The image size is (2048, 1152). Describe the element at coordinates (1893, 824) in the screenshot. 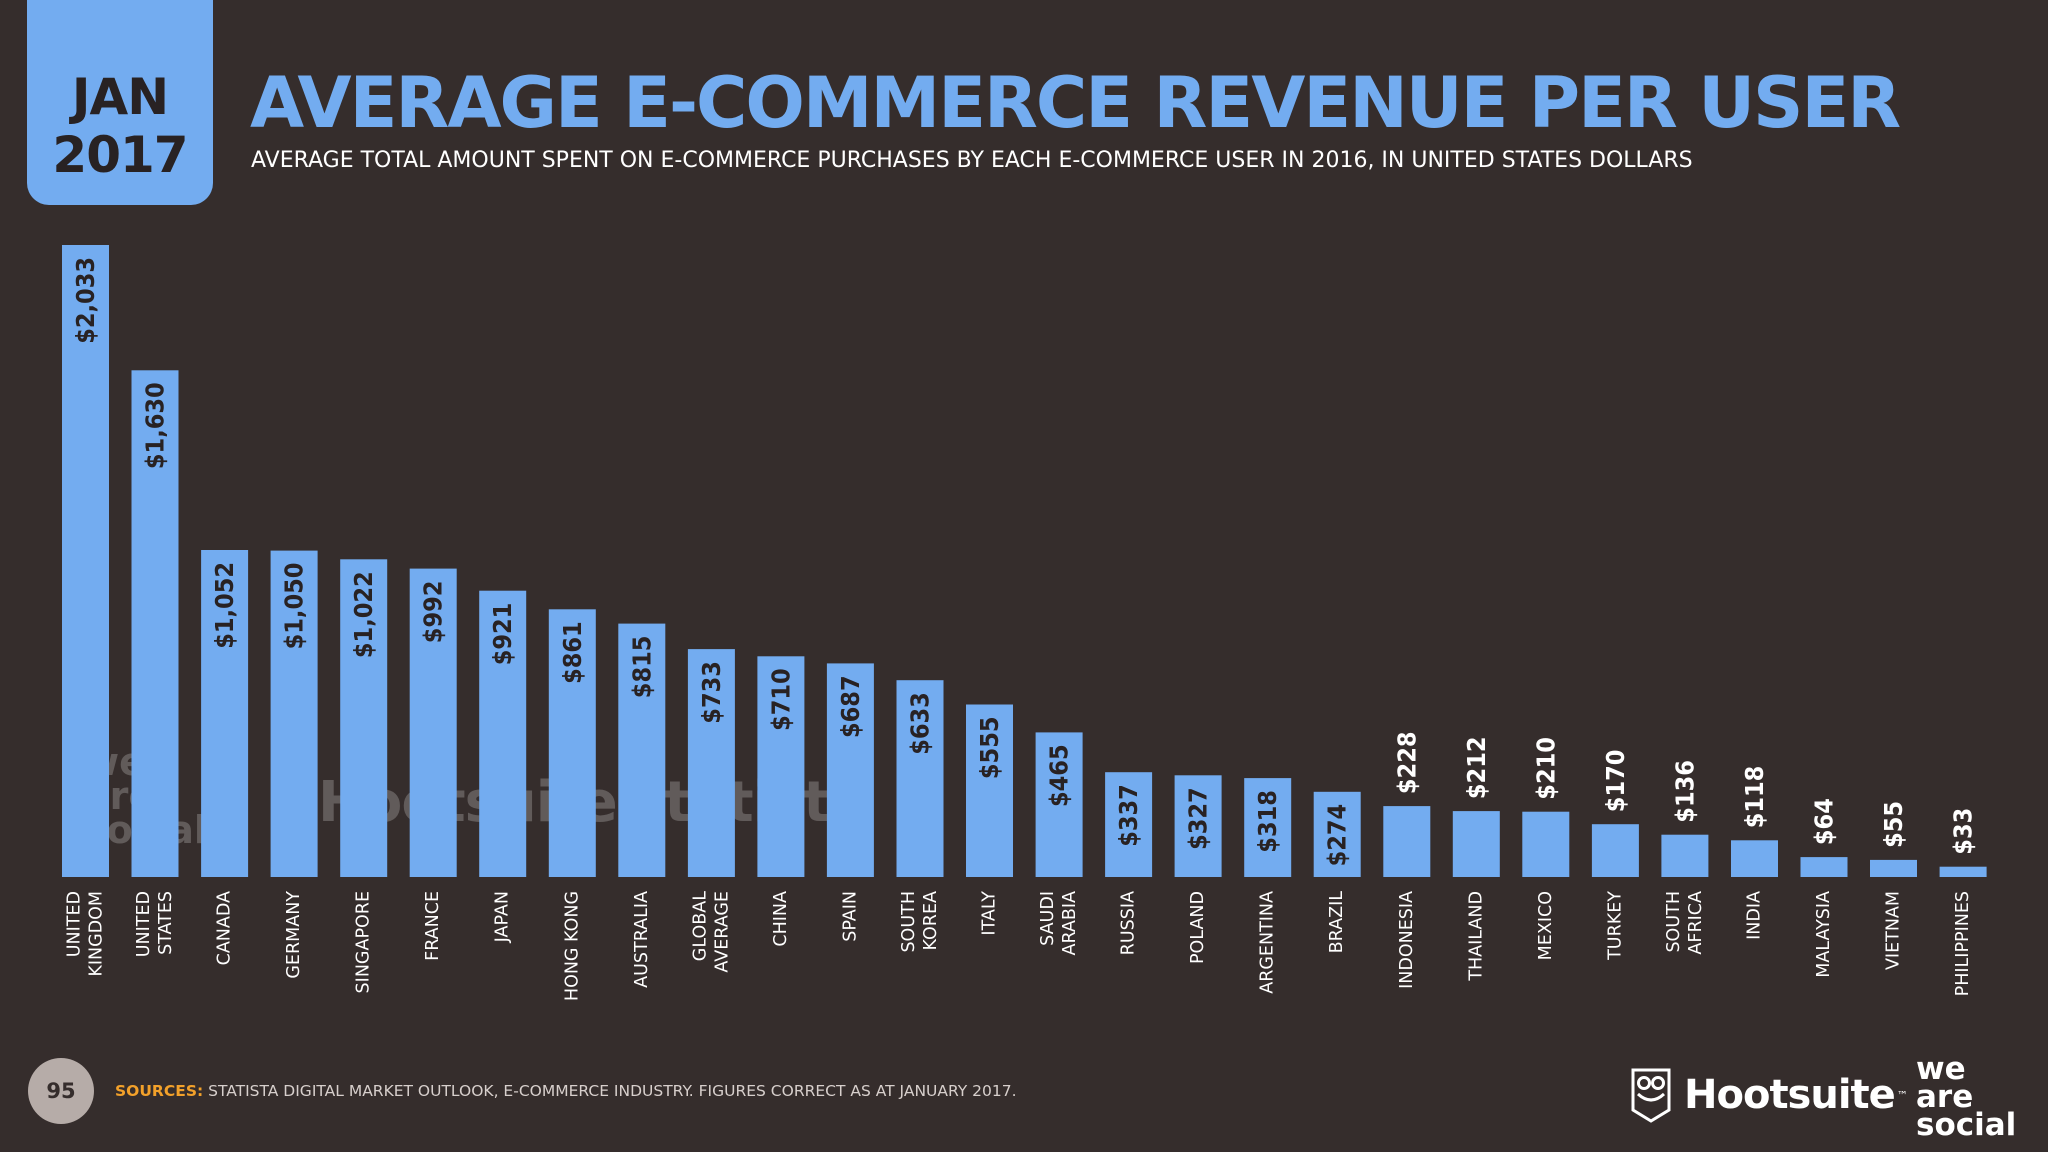

I see `bar-value-label: $55` at that location.